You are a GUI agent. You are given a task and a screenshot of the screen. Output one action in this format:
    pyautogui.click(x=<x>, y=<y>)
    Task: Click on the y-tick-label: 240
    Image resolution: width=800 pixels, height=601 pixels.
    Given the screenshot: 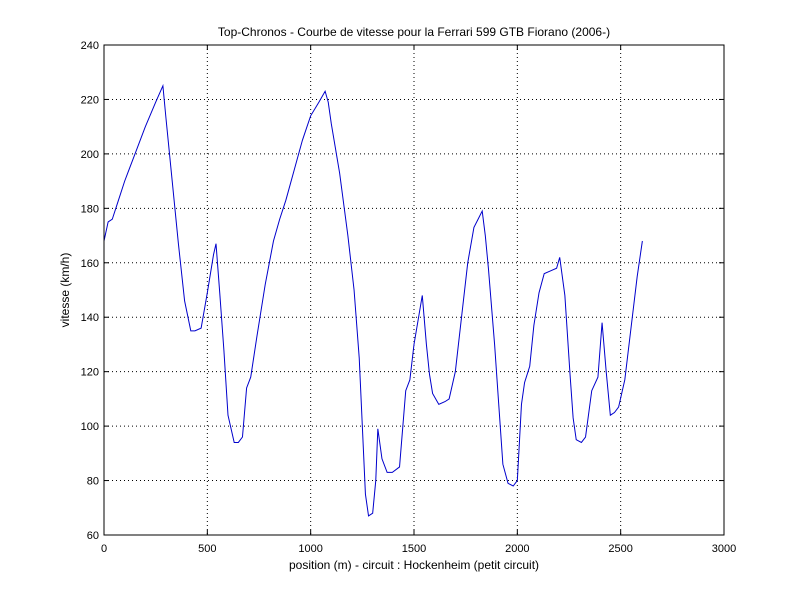 What is the action you would take?
    pyautogui.click(x=90, y=46)
    